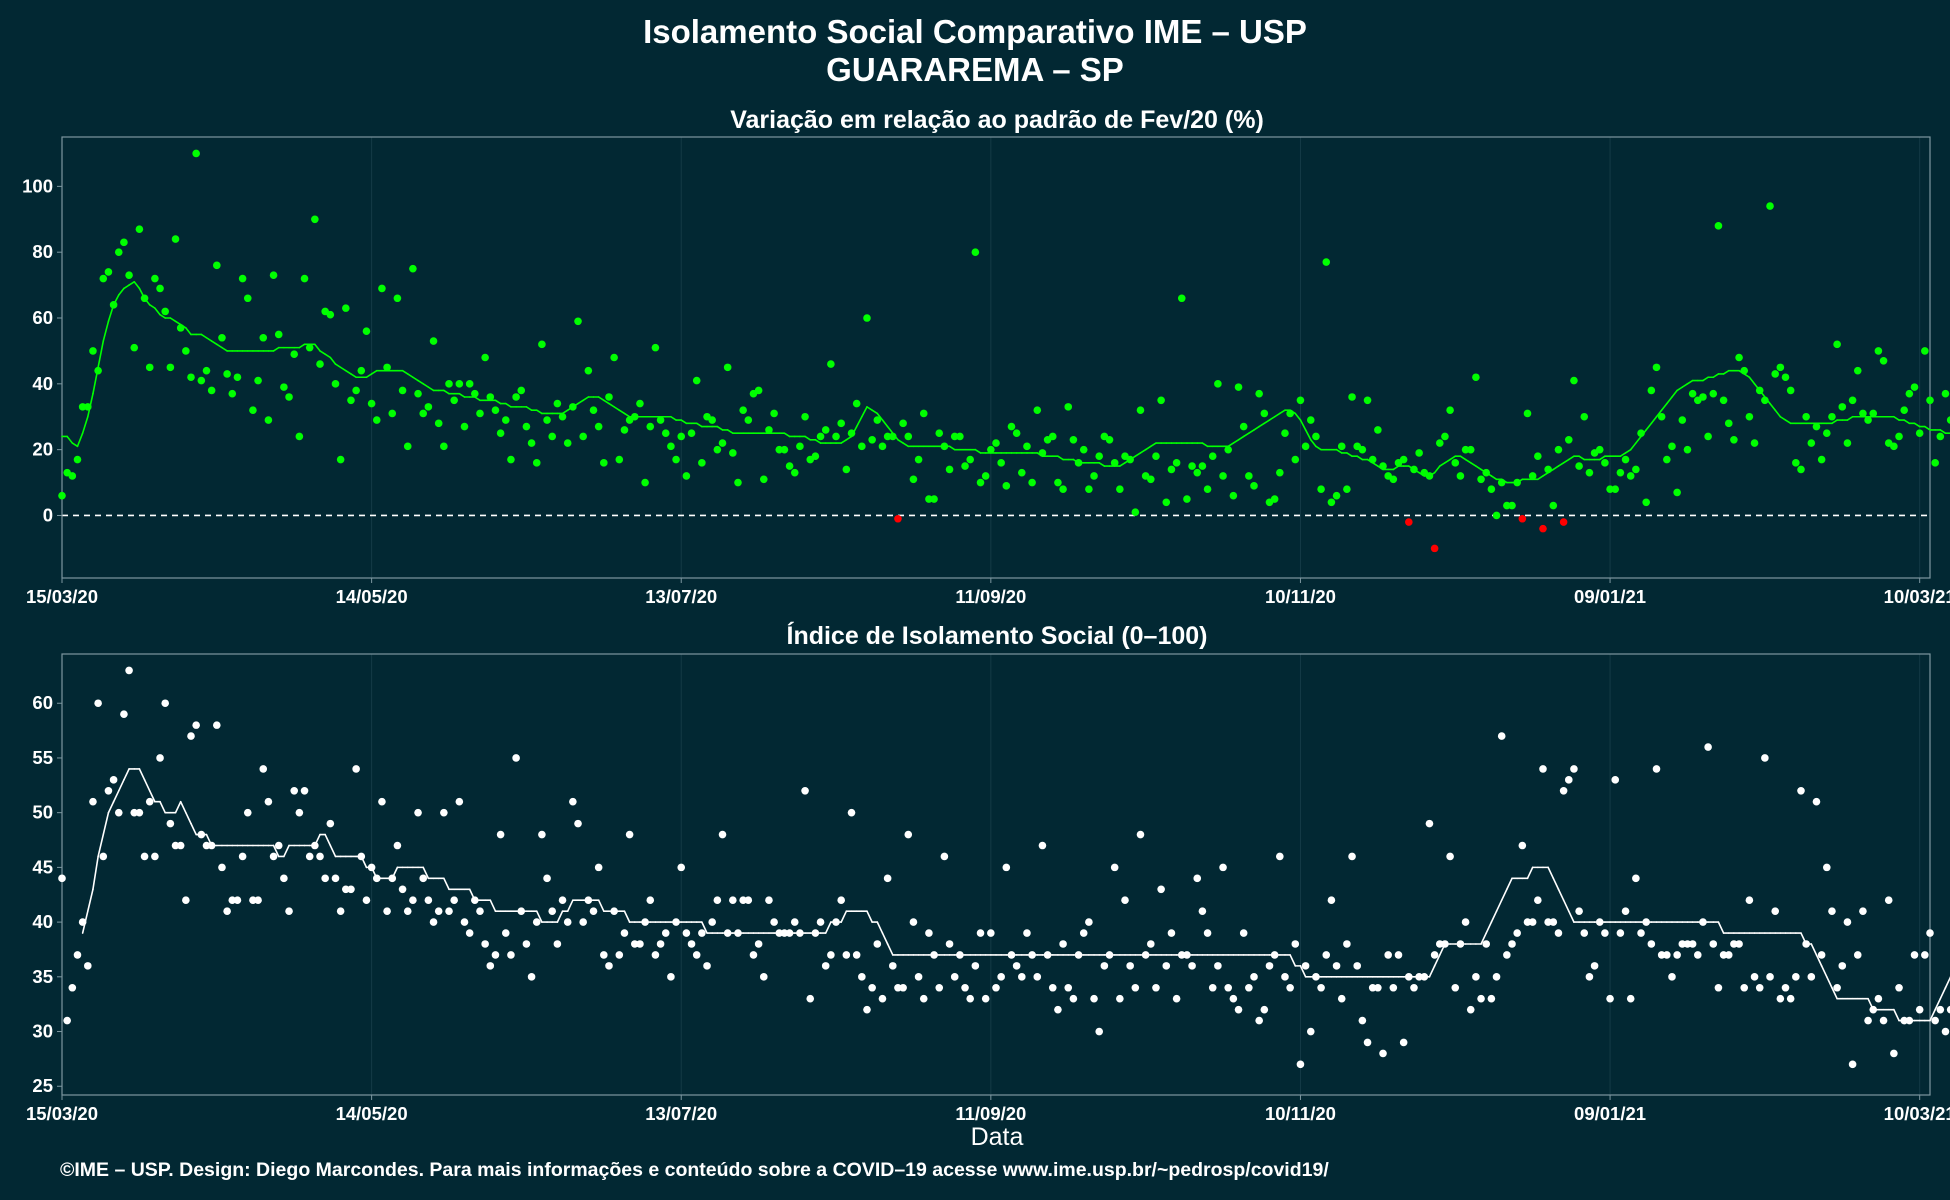  Describe the element at coordinates (975, 69) in the screenshot. I see `main-subtitle: GUARAREMA – SP` at that location.